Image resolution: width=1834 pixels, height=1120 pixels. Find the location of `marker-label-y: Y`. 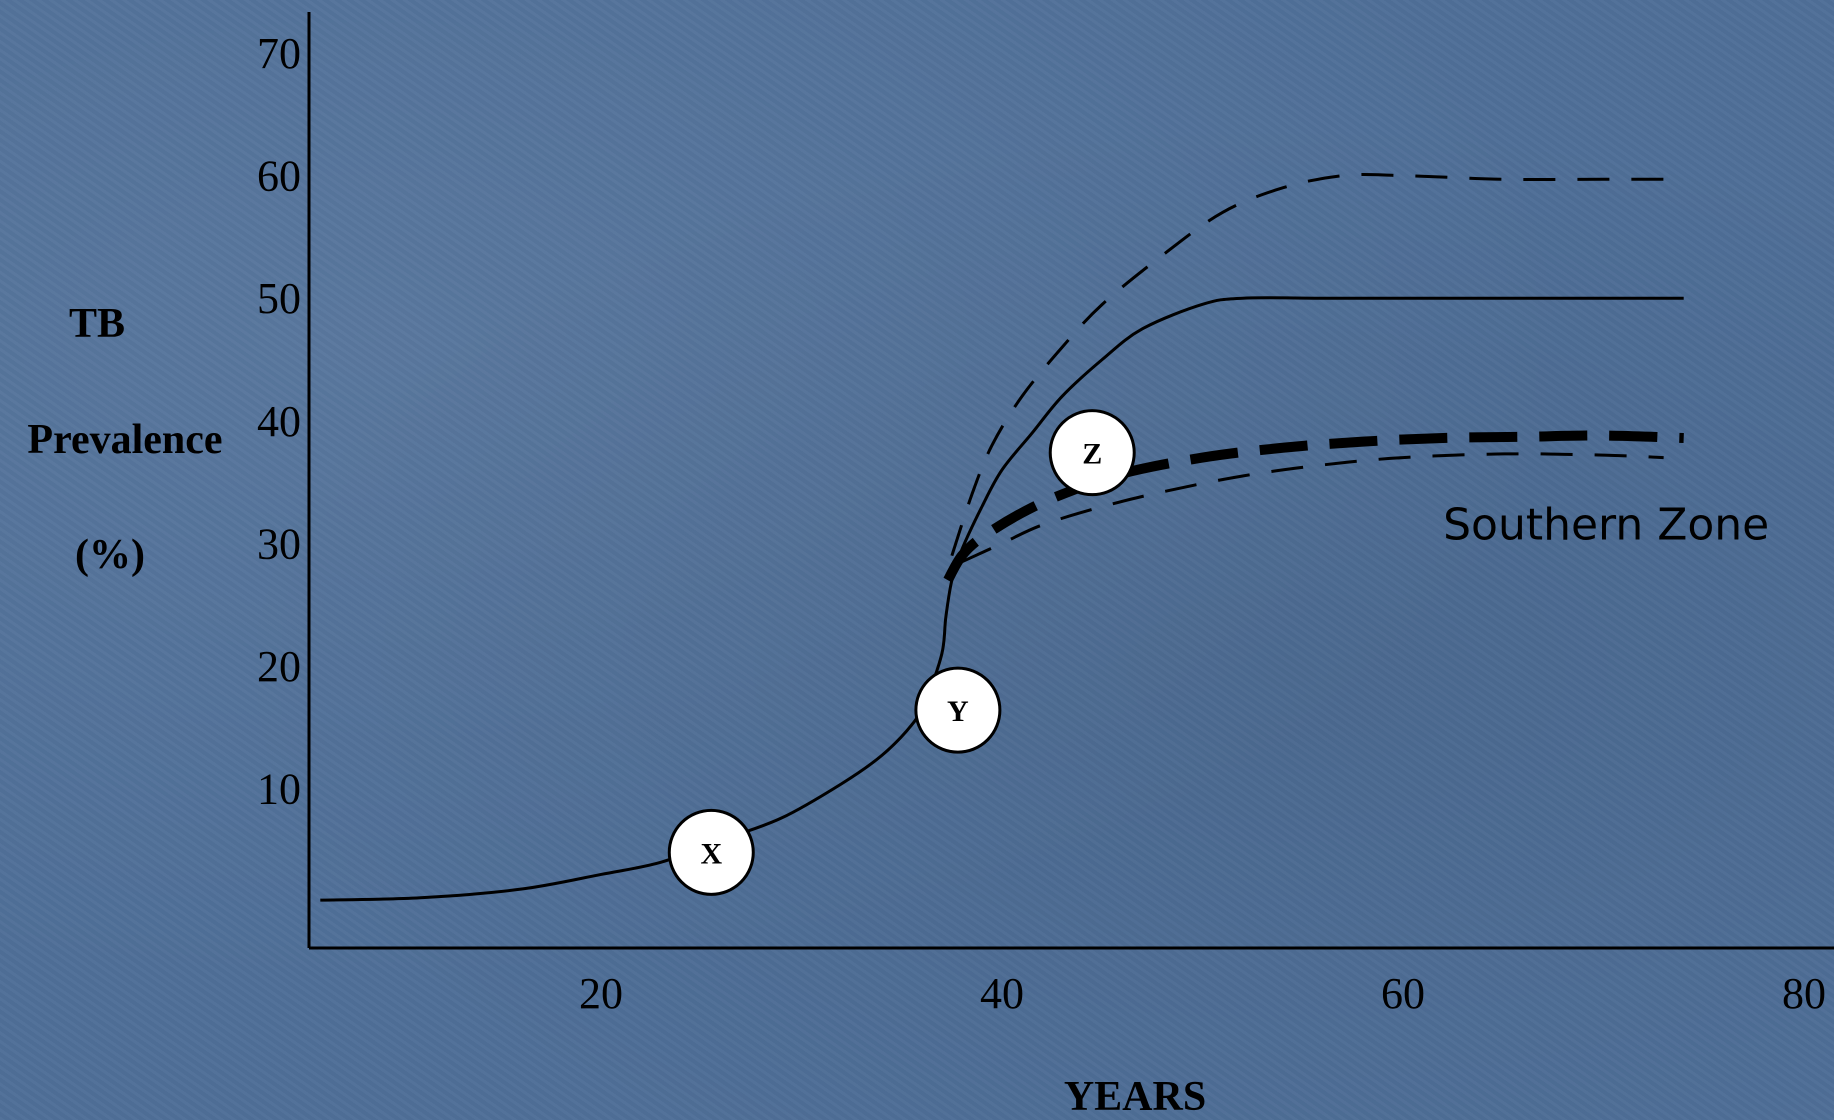

marker-label-y: Y is located at coordinates (958, 711).